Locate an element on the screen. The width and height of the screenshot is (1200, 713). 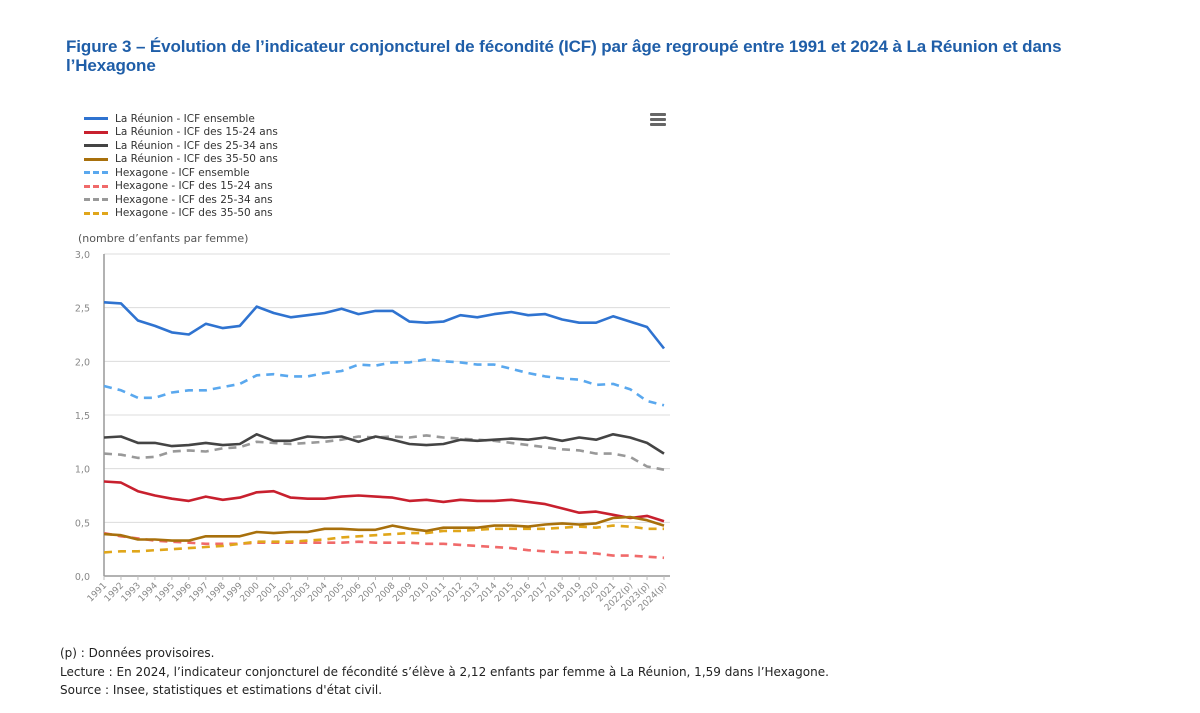
legend-label: La Réunion - ICF ensemble is located at coordinates (185, 118).